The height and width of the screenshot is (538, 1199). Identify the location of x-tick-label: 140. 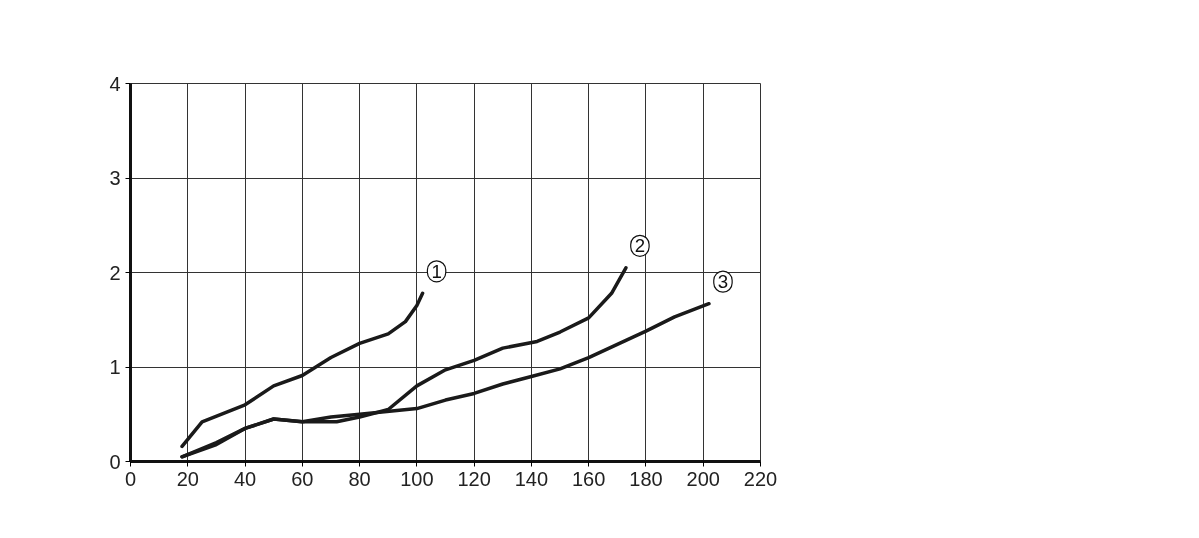
(531, 478).